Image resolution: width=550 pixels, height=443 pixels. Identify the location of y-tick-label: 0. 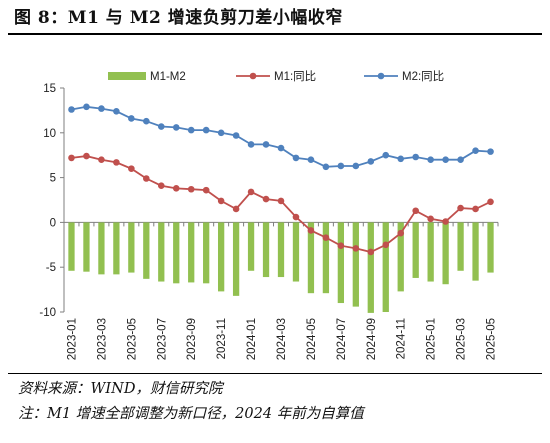
(53, 223).